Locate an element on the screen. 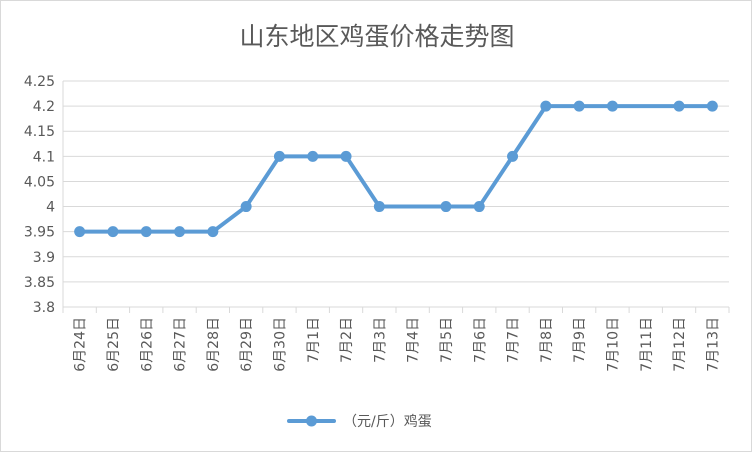 This screenshot has width=752, height=452. y-tick-label: 3.8 is located at coordinates (44, 308).